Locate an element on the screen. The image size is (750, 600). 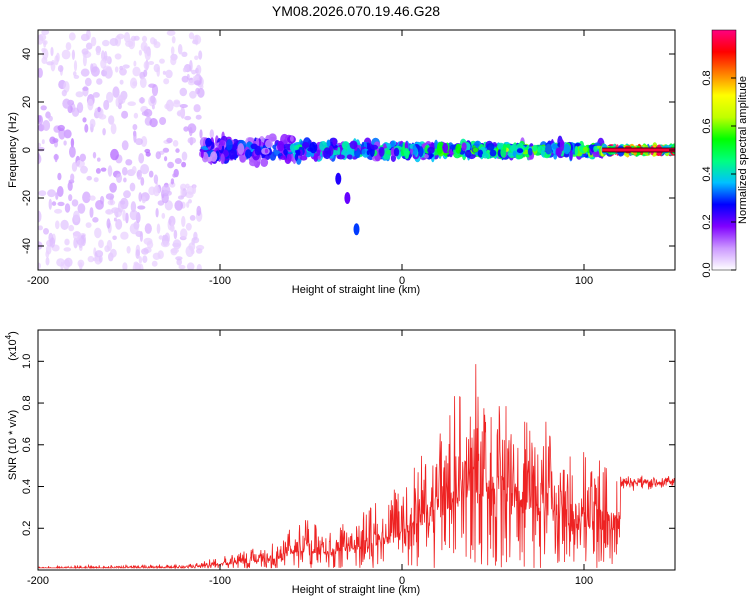
figure-title: YM08.2026.070.19.46.G28 is located at coordinates (356, 11).